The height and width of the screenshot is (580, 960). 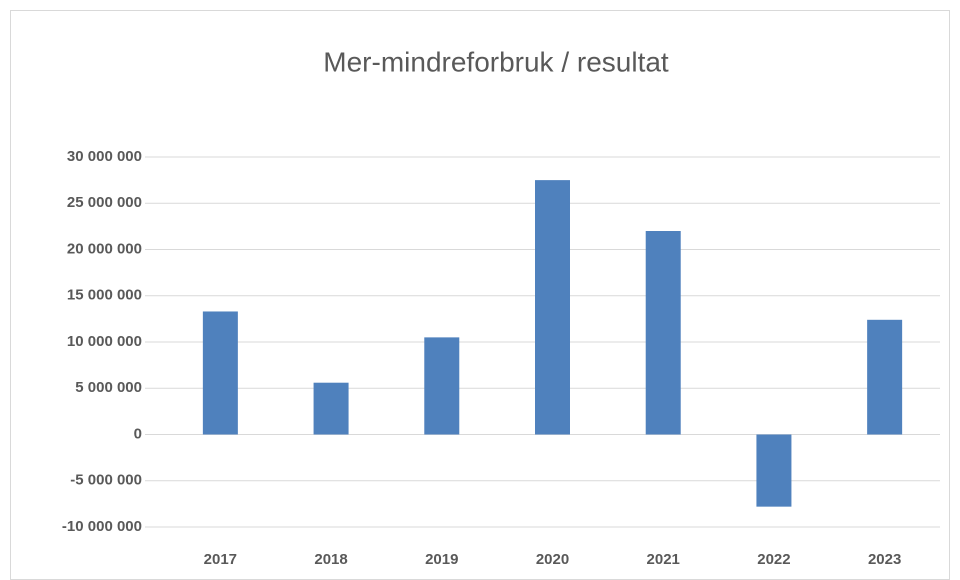 I want to click on y-tick-label: 10 000 000, so click(x=104, y=341).